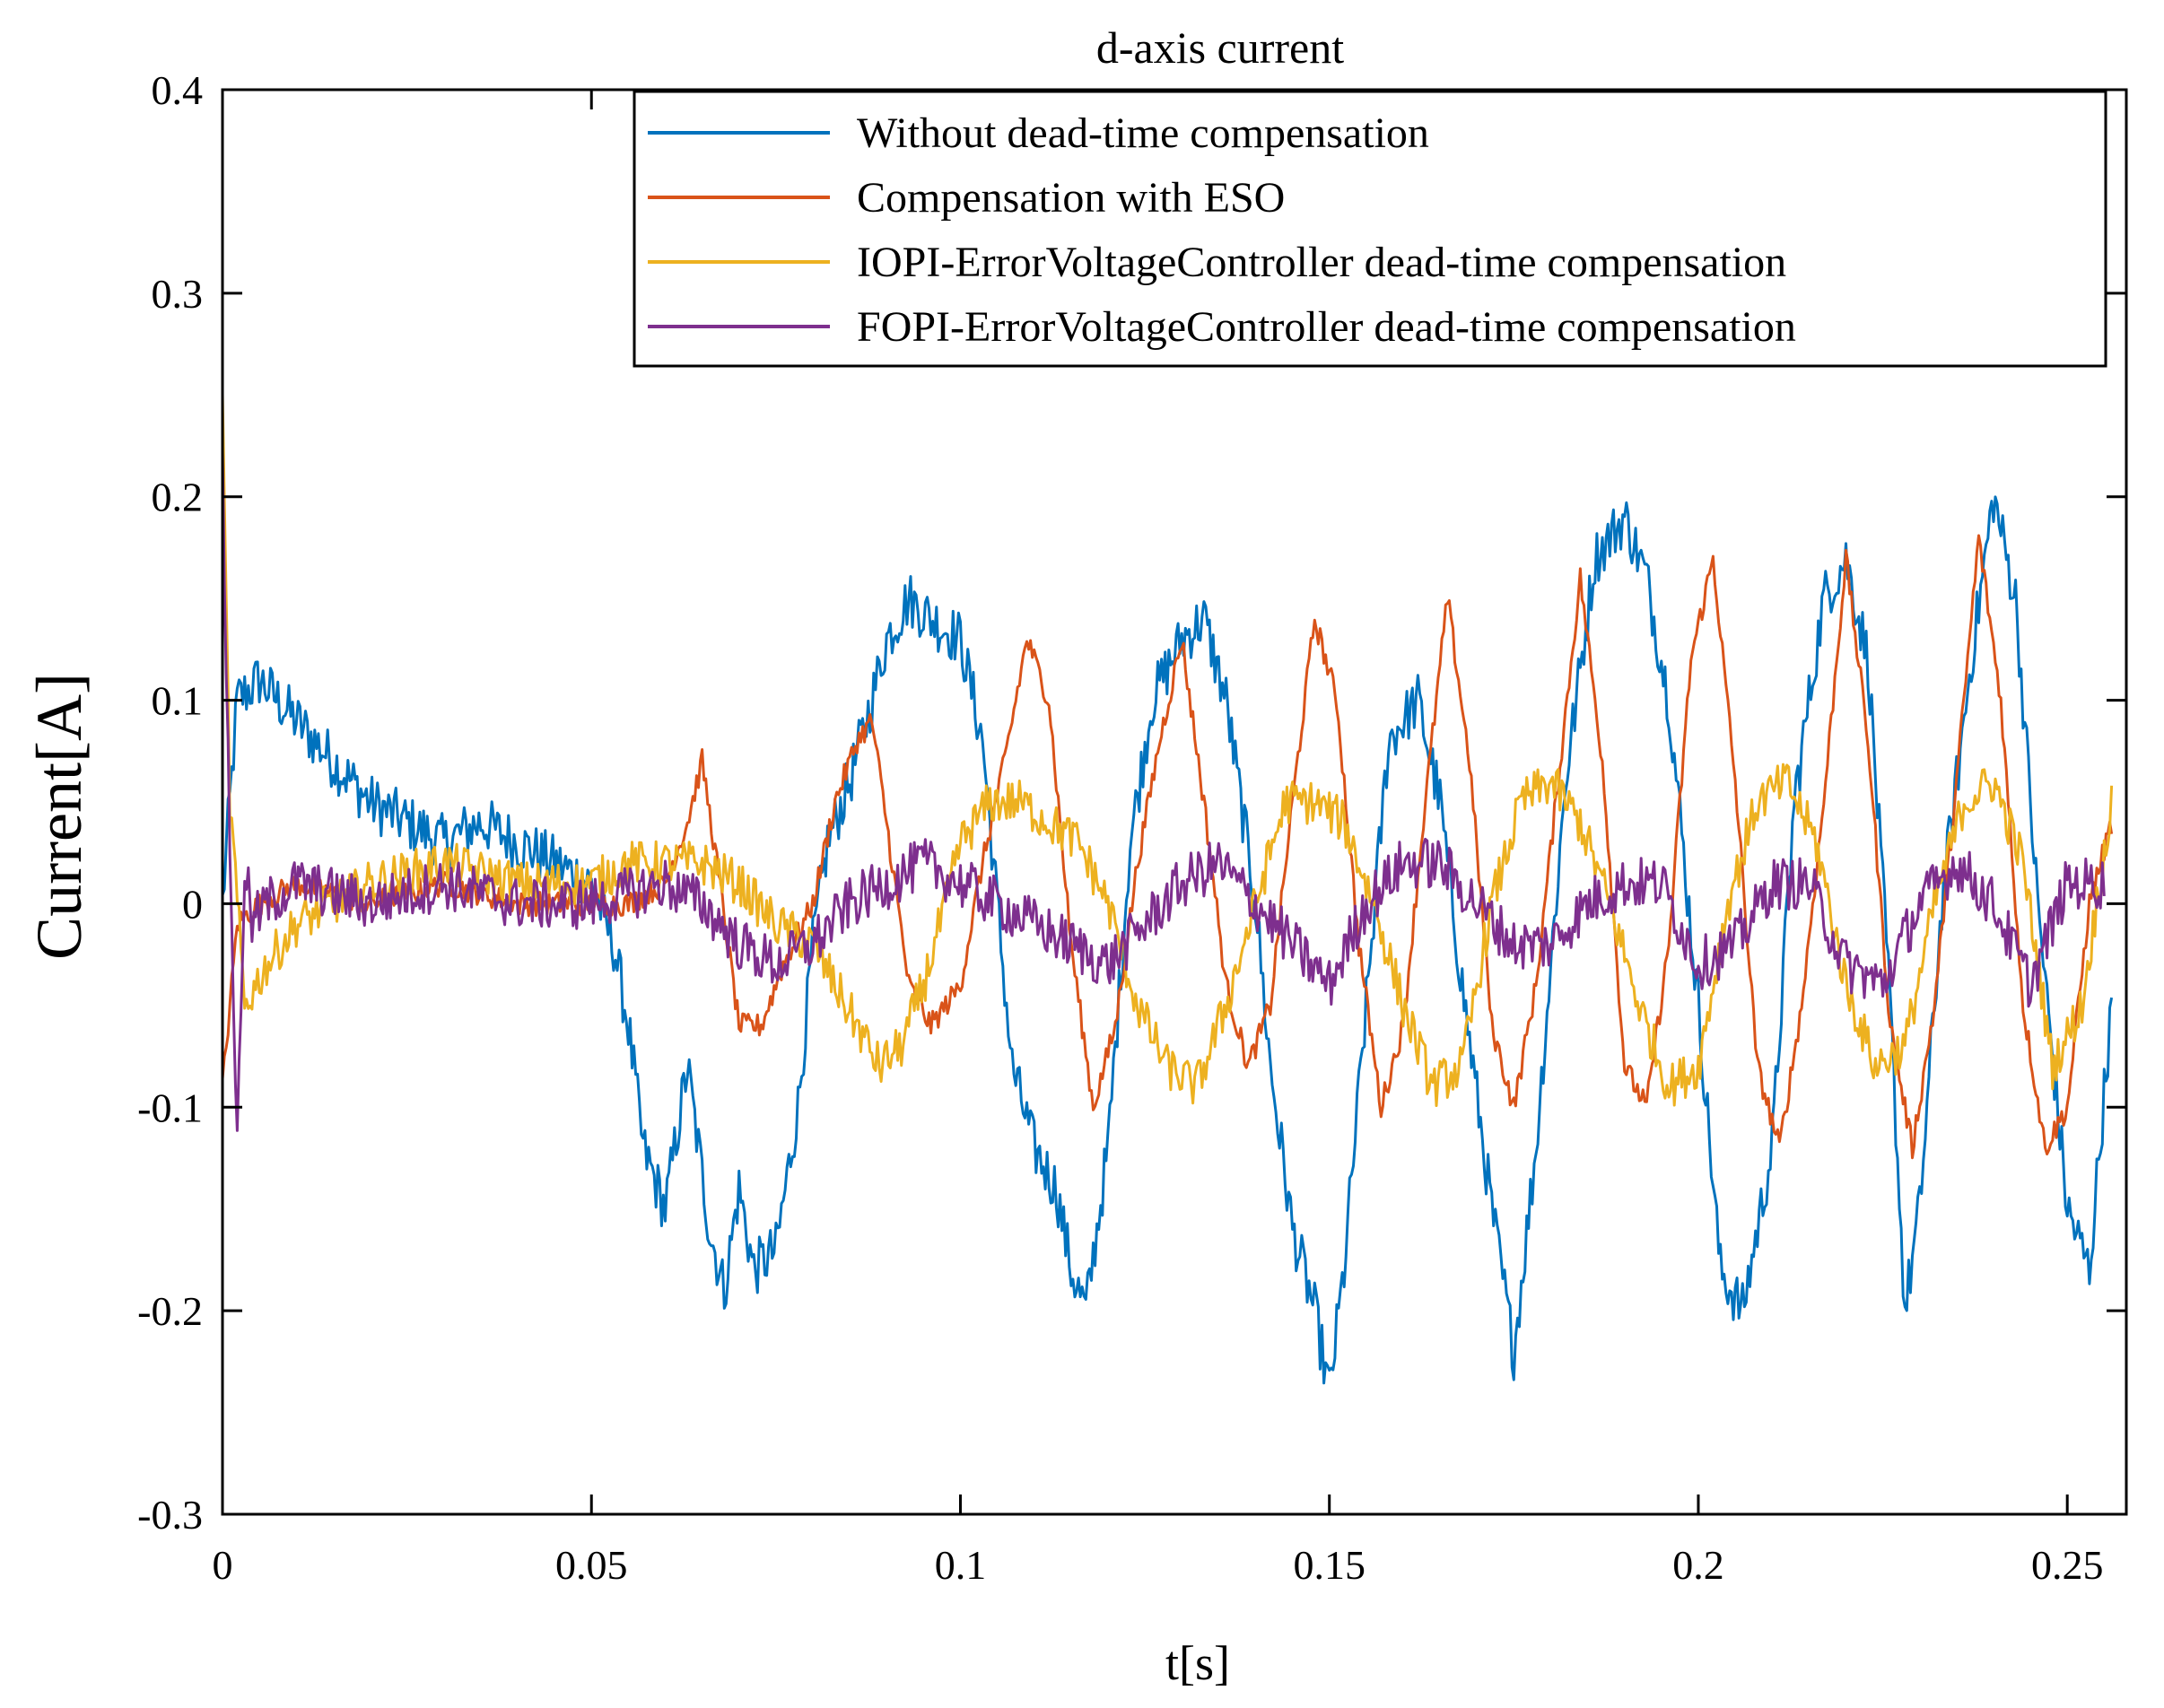 This screenshot has height=1708, width=2164. I want to click on chart-title: d-axis current, so click(1220, 47).